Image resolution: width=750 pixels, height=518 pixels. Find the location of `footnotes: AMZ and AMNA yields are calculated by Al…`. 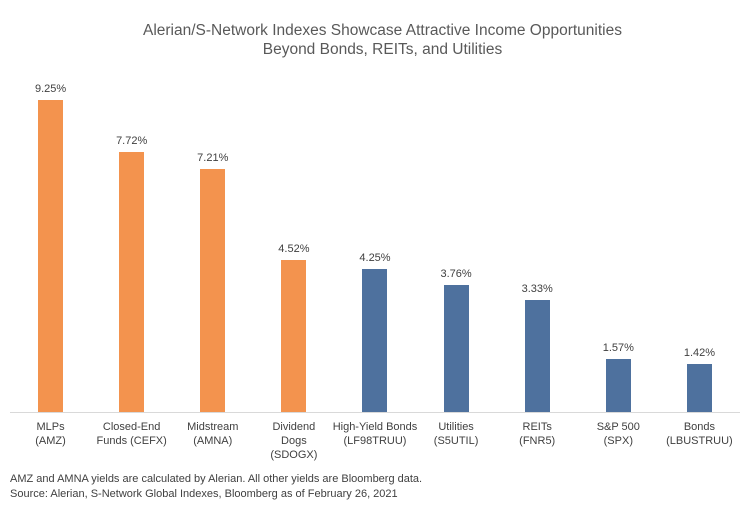

footnotes: AMZ and AMNA yields are calculated by Al… is located at coordinates (216, 487).